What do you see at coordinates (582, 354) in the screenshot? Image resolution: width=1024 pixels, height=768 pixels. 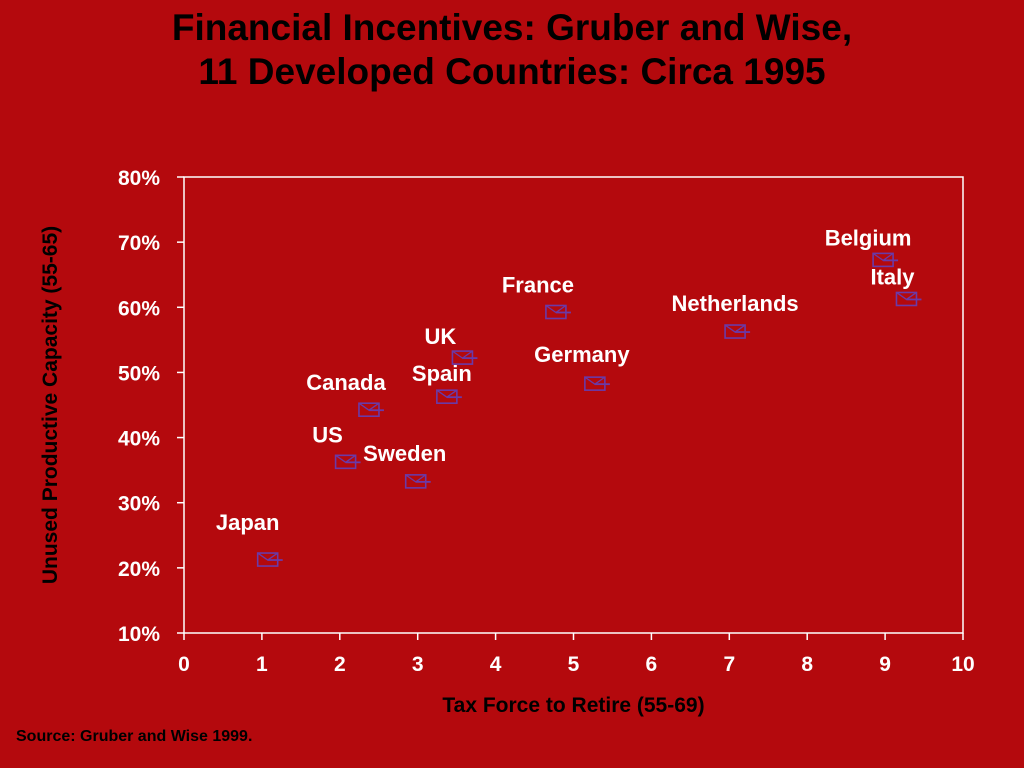 I see `point-label: Germany` at bounding box center [582, 354].